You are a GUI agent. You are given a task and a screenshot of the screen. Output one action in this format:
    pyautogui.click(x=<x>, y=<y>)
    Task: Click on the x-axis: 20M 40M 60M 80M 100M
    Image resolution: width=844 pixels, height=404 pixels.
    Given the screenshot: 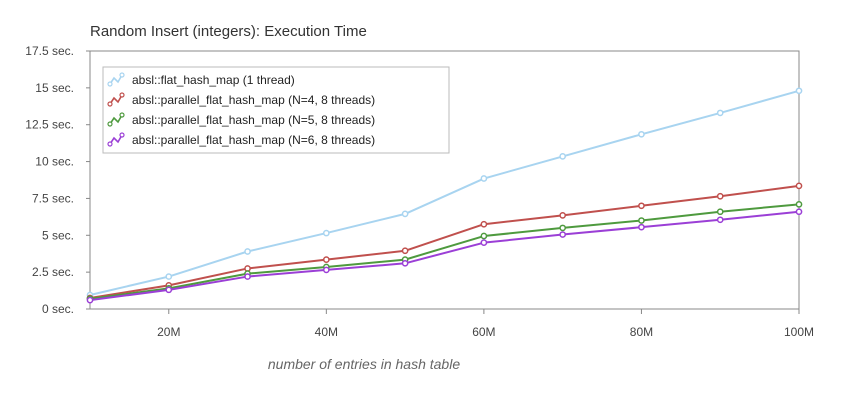 What is the action you would take?
    pyautogui.click(x=485, y=324)
    